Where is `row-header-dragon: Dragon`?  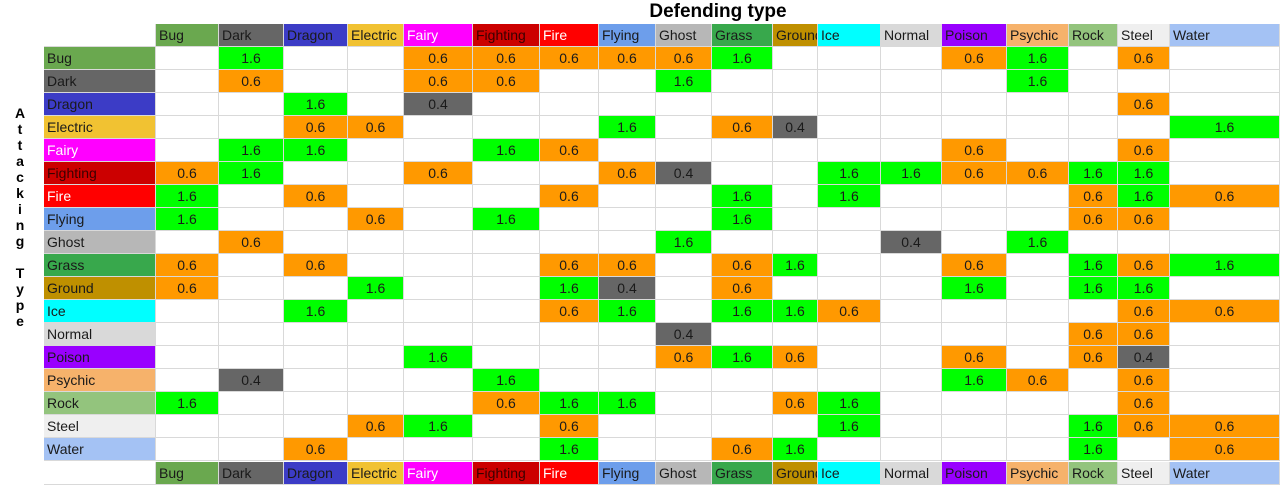 row-header-dragon: Dragon is located at coordinates (100, 104).